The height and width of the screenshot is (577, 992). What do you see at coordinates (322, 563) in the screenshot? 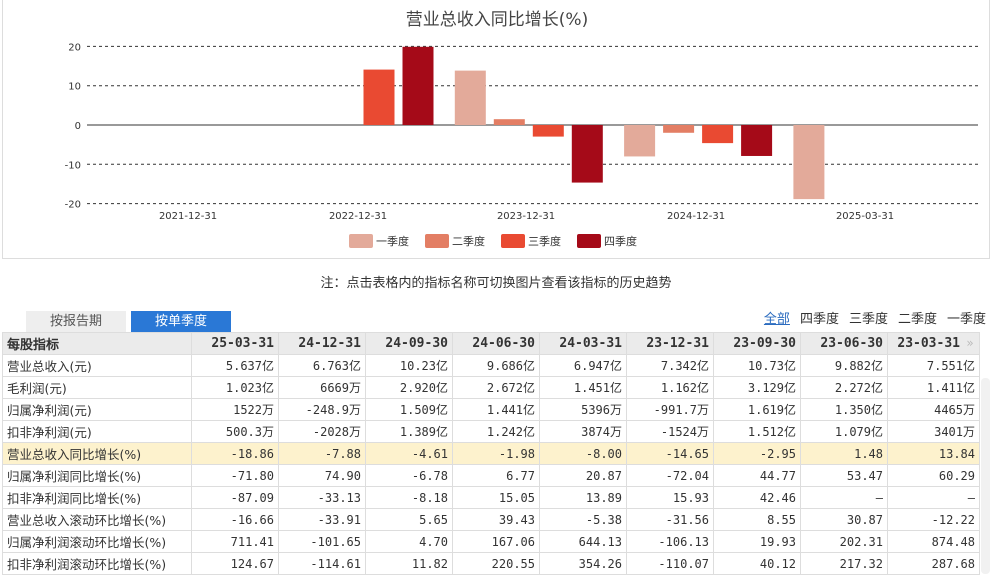
I see `table-cell: -114.61` at bounding box center [322, 563].